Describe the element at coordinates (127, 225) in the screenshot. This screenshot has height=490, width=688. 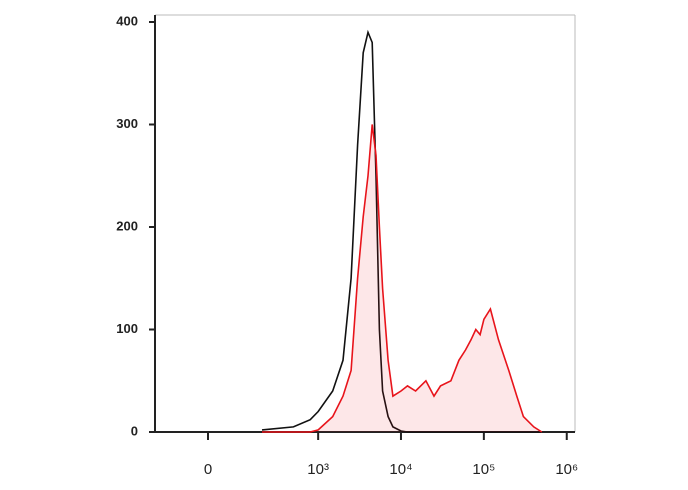
I see `y-tick-label: 200` at that location.